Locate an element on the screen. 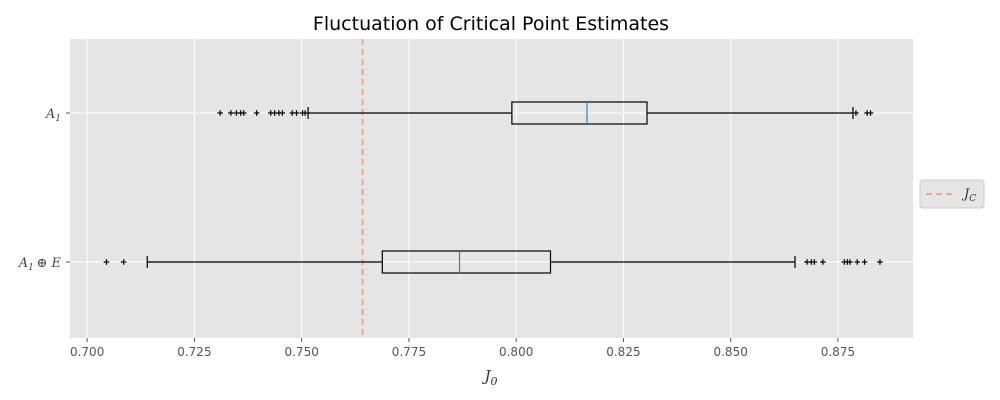 The height and width of the screenshot is (400, 1000). x-tick-label: 0.725 is located at coordinates (194, 352).